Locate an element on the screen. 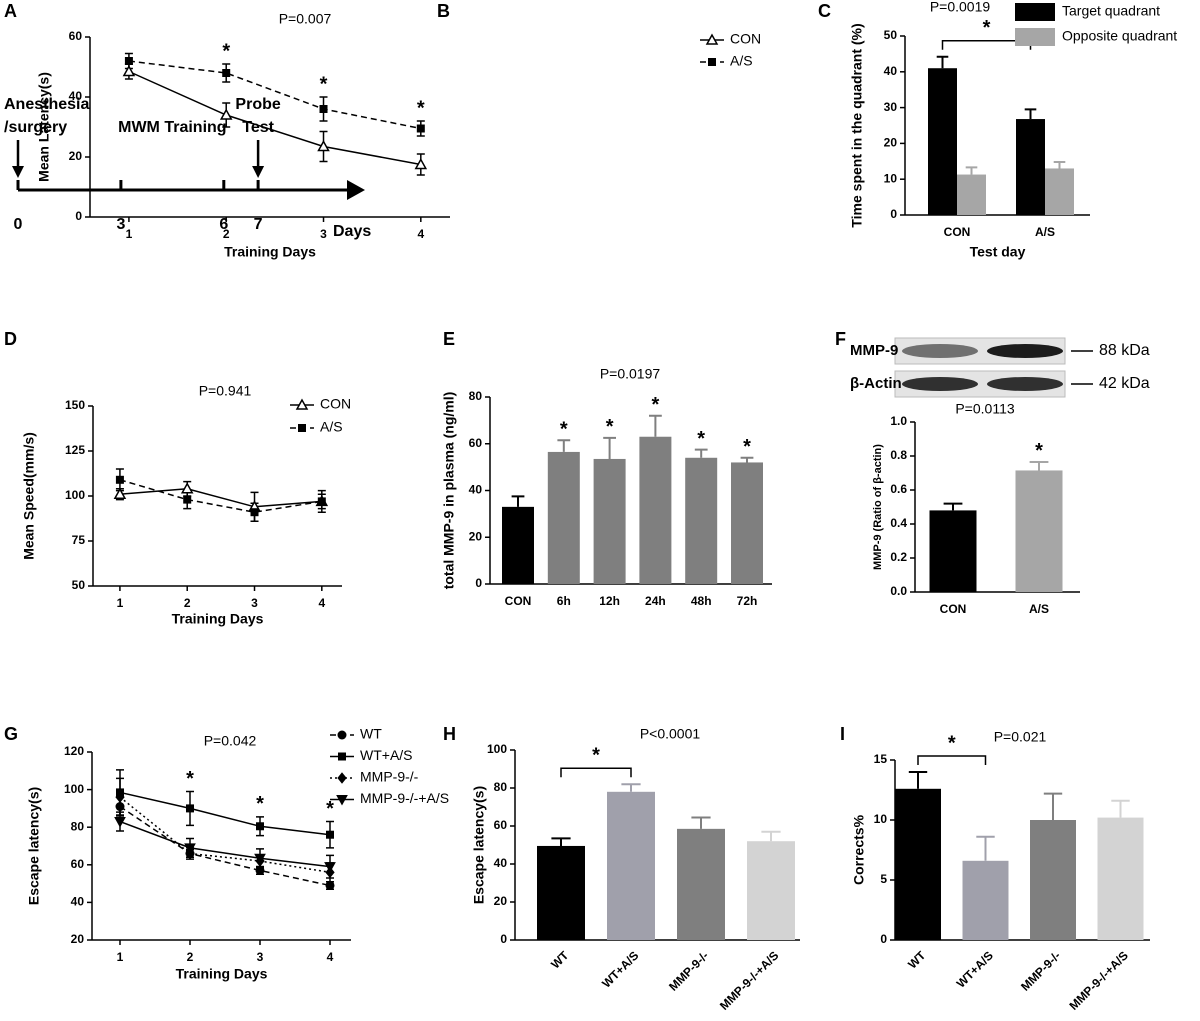 This screenshot has width=1200, height=1021. panel-label: C is located at coordinates (824, 11).